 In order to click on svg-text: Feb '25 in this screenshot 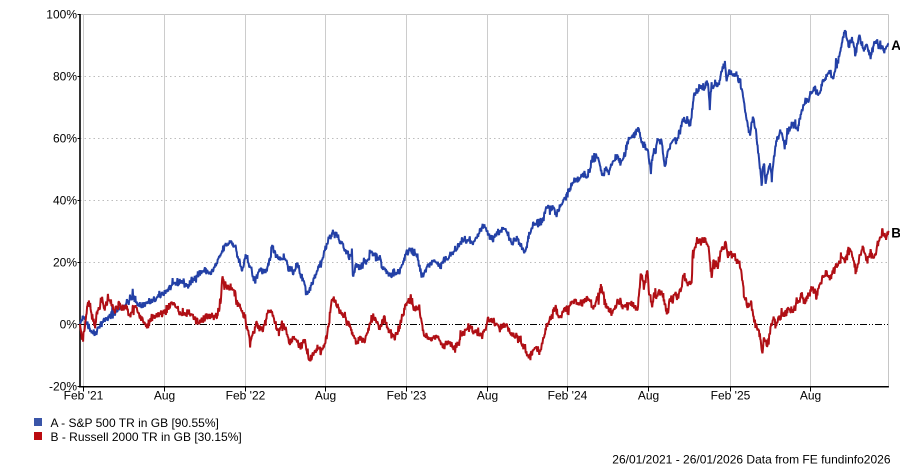, I will do `click(731, 396)`.